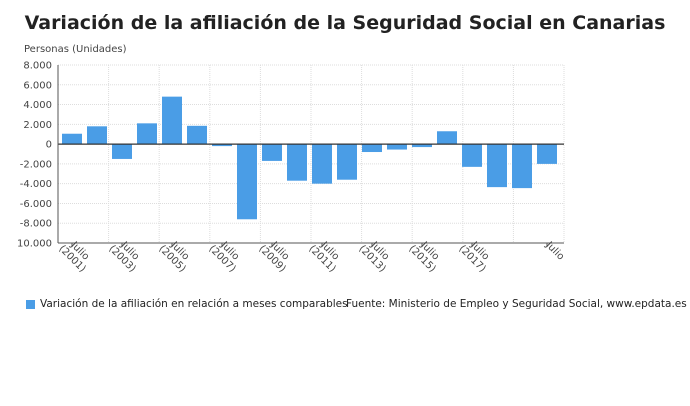 The image size is (690, 406). Describe the element at coordinates (36, 184) in the screenshot. I see `y-tick-label: -4.000` at that location.